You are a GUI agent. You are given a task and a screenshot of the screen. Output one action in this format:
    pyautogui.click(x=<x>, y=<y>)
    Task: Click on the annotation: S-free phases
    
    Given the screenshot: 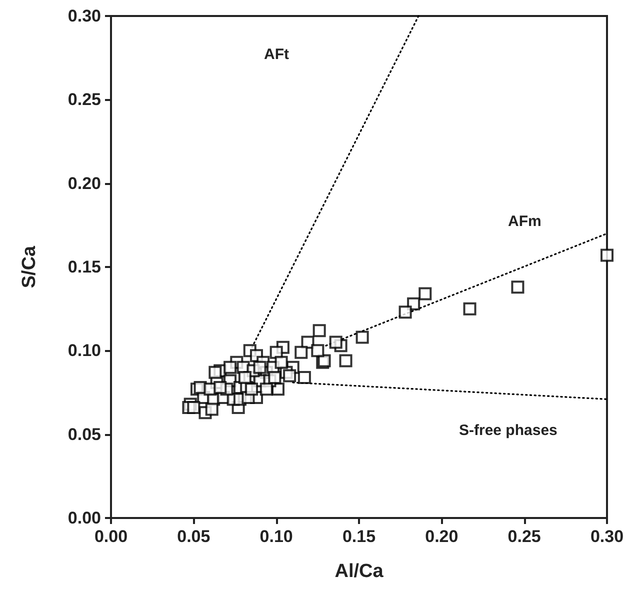 What is the action you would take?
    pyautogui.click(x=508, y=430)
    